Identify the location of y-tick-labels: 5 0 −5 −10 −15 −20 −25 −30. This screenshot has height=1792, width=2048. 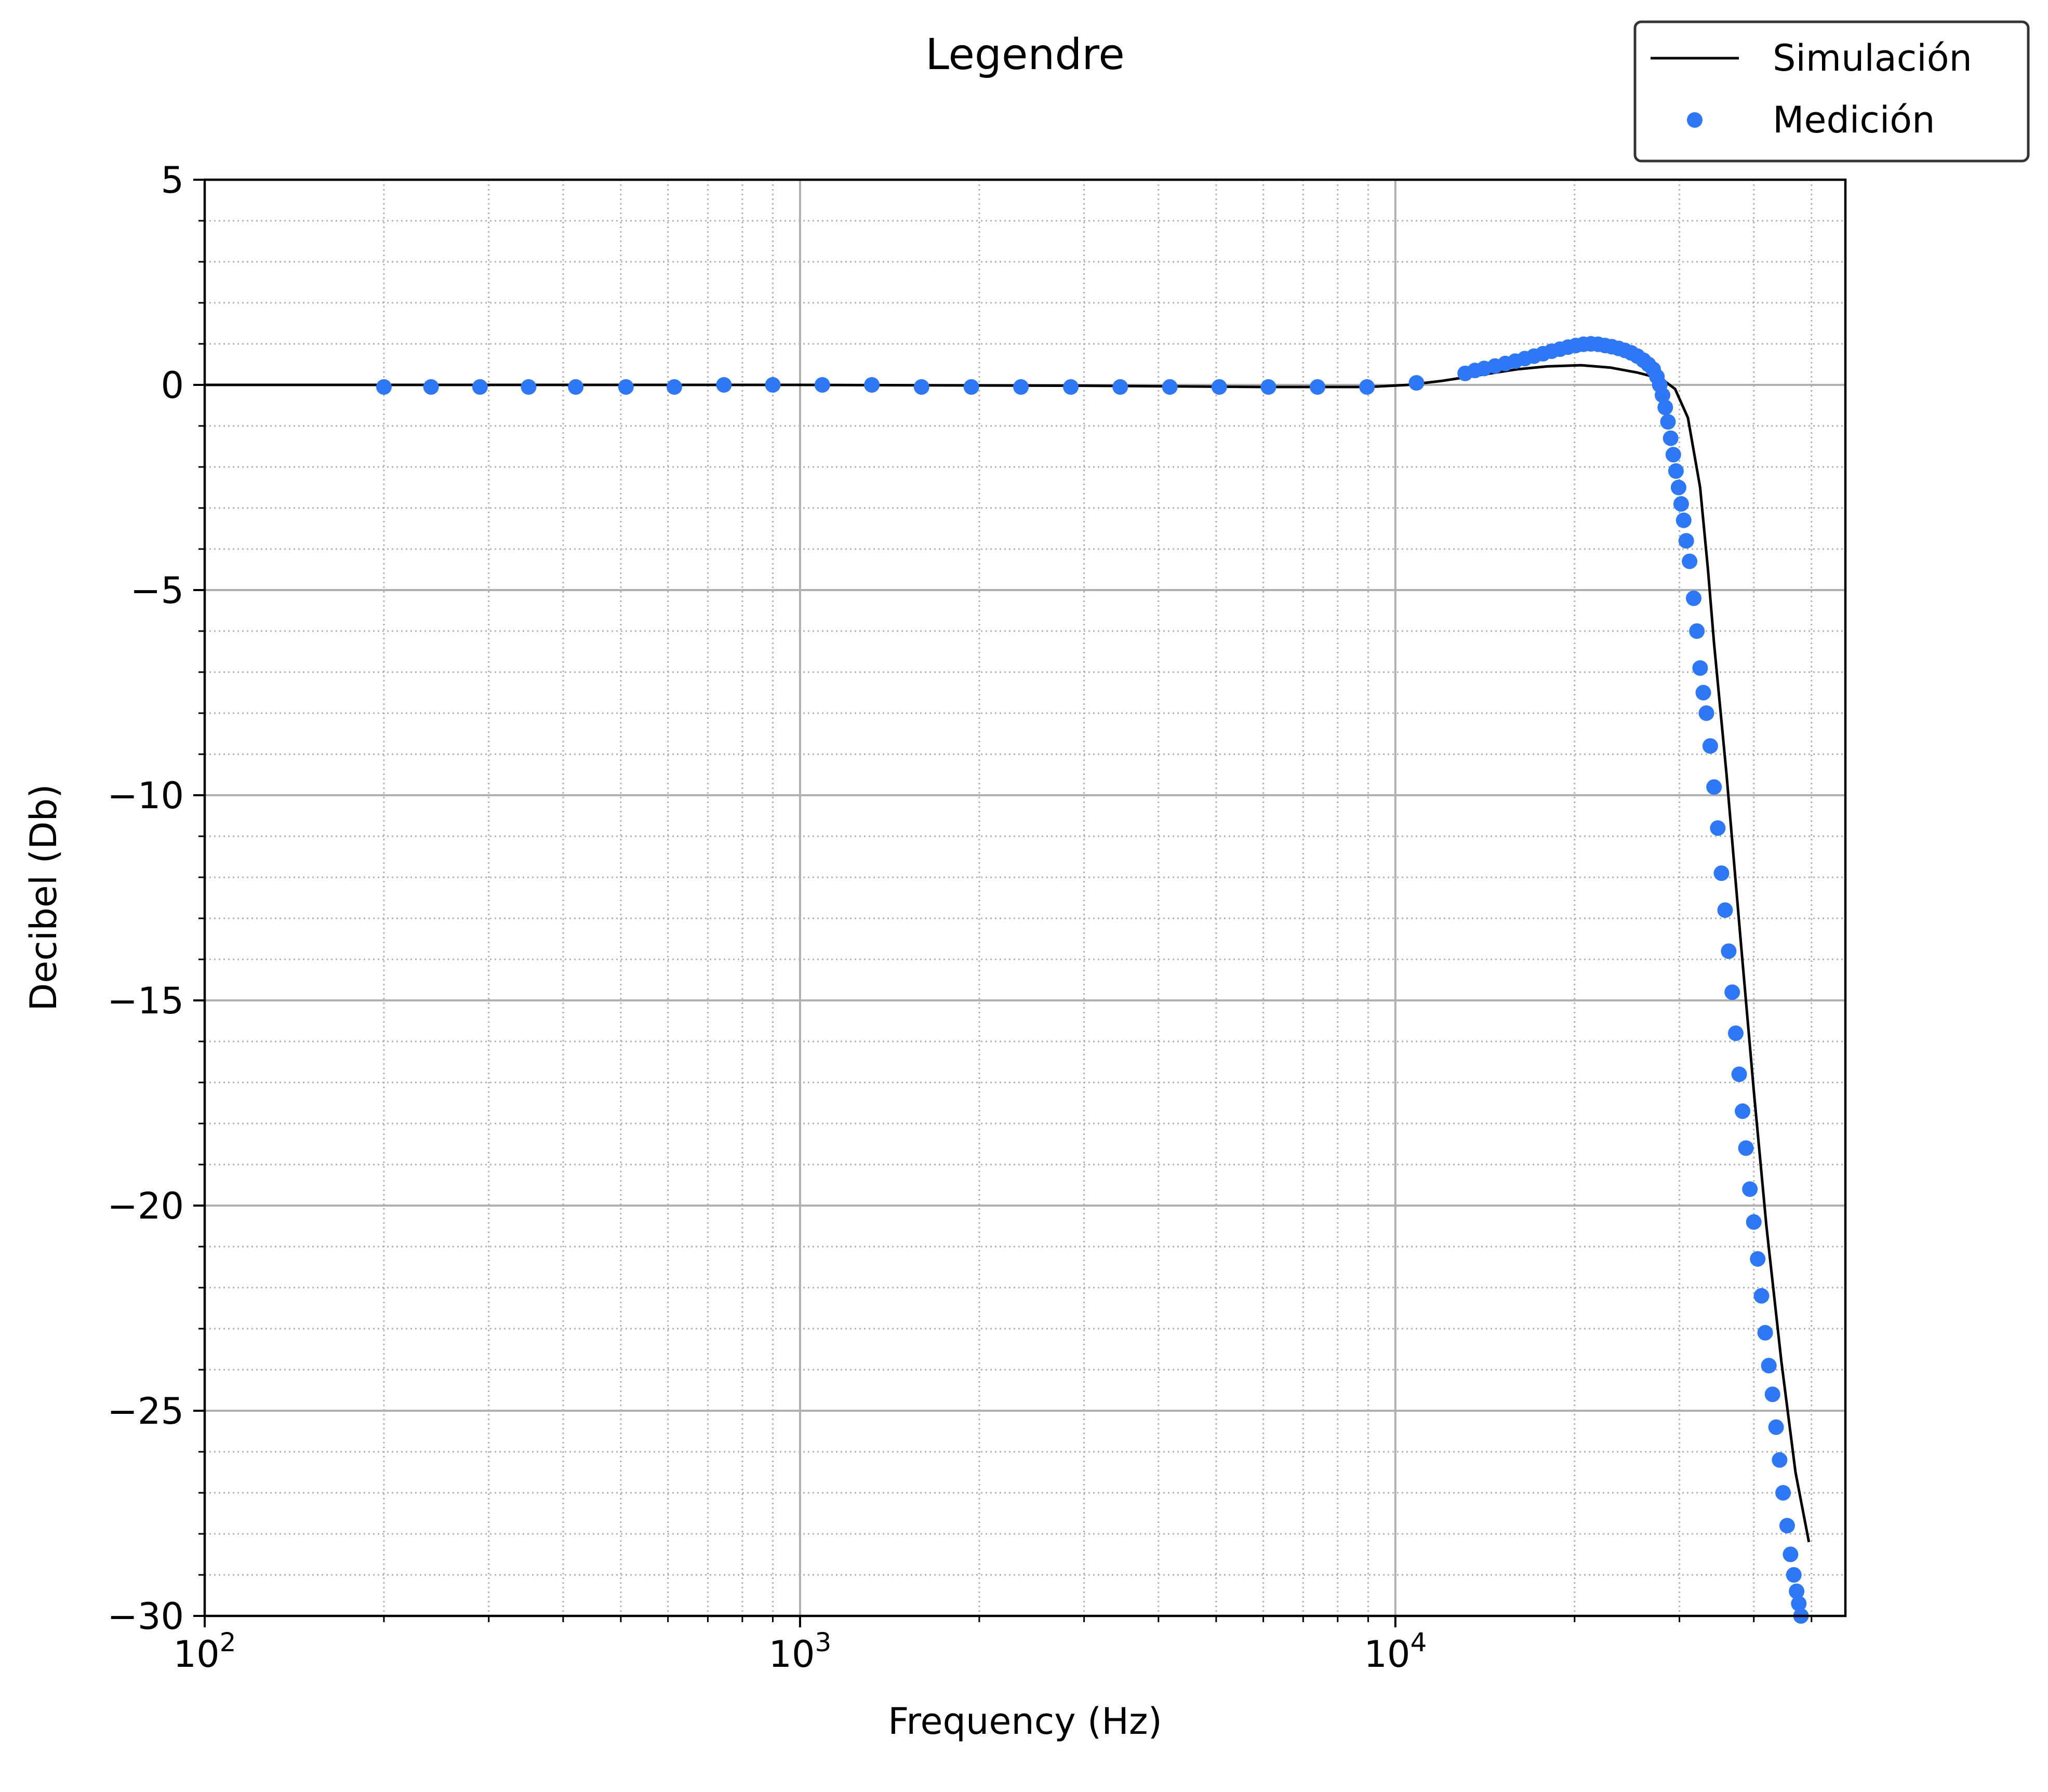
(145, 898).